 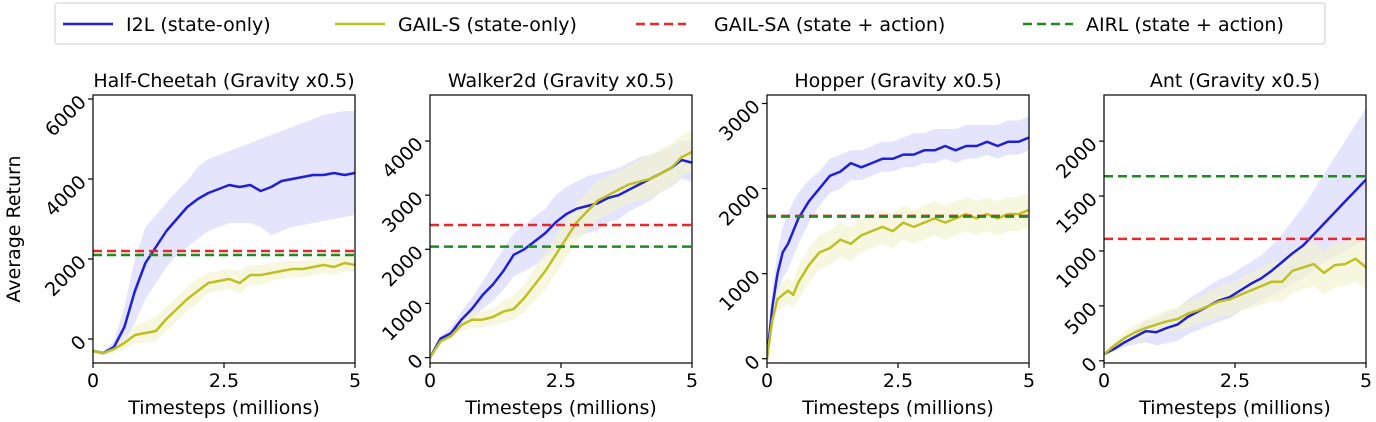 I want to click on y-tick-label: 0, so click(x=79, y=343).